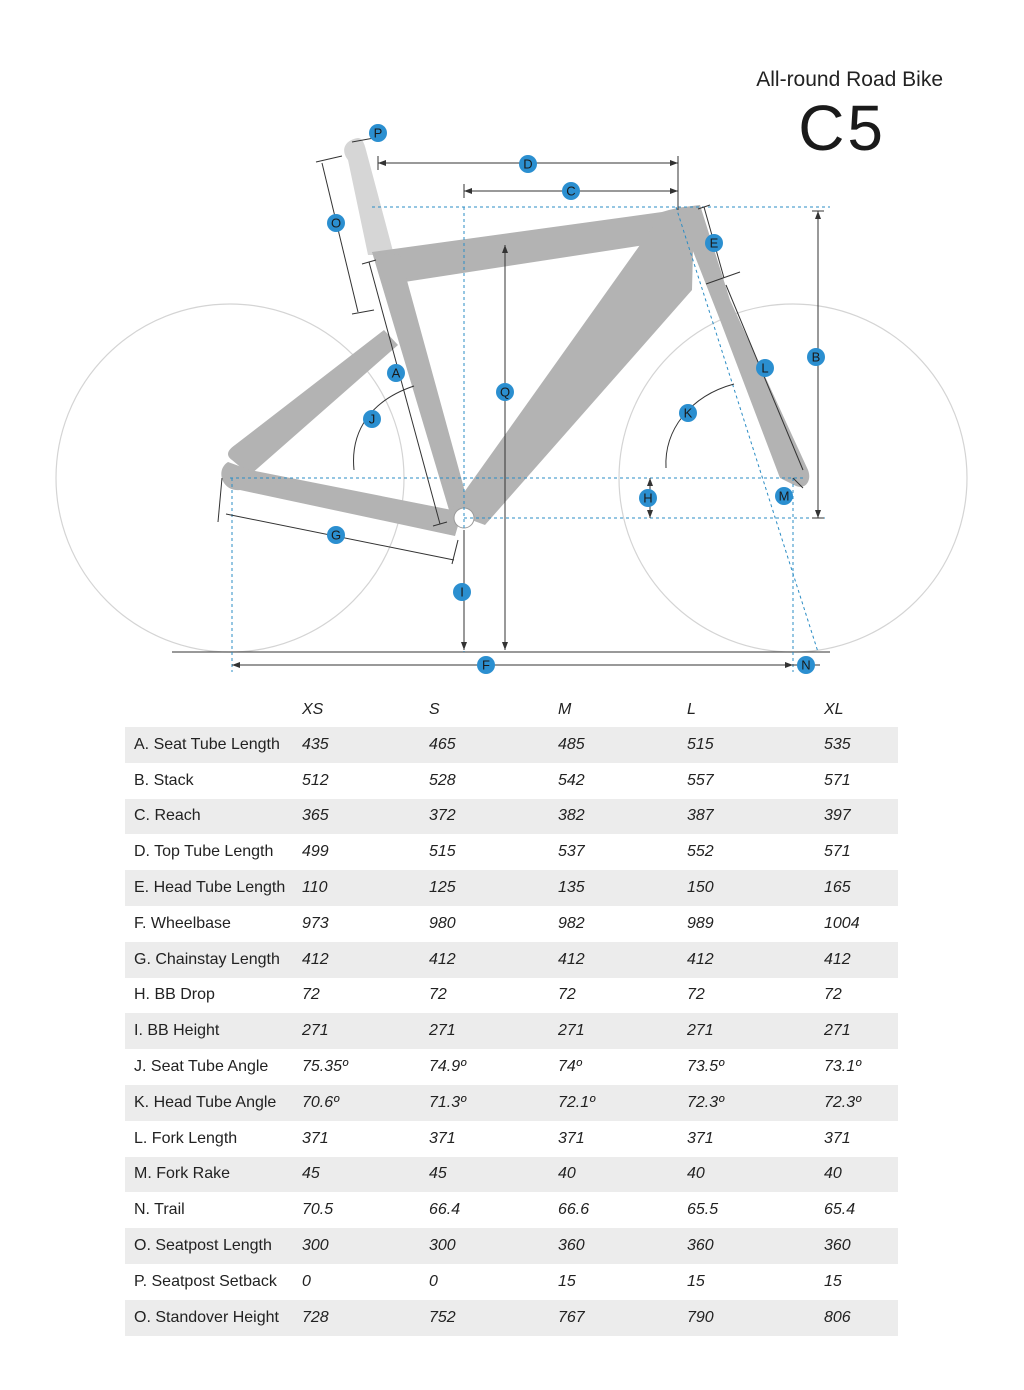  What do you see at coordinates (570, 191) in the screenshot?
I see `badge-label-c: C` at bounding box center [570, 191].